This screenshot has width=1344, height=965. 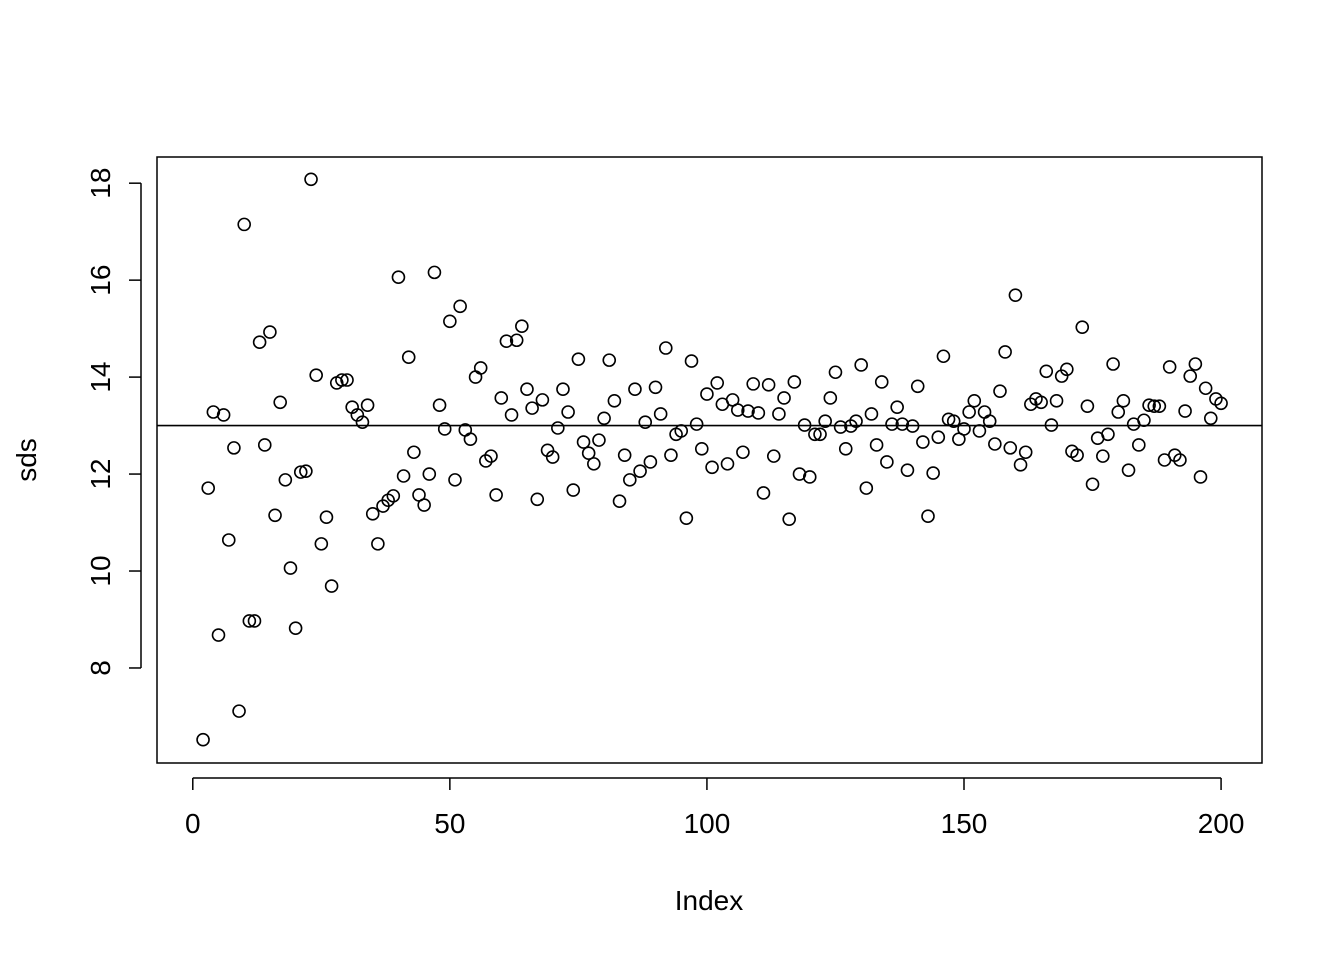 I want to click on x-tick-label: 0, so click(x=193, y=823).